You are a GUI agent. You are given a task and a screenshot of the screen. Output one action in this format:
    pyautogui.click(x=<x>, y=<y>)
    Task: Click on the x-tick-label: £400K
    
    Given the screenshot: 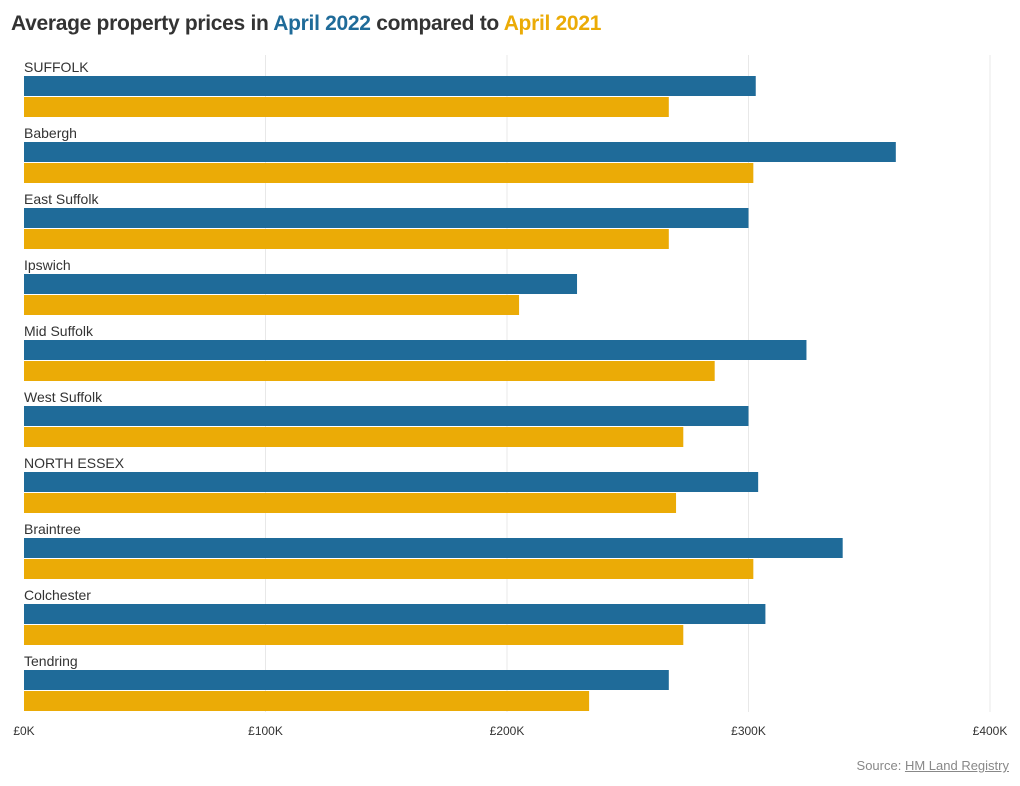 What is the action you would take?
    pyautogui.click(x=990, y=731)
    